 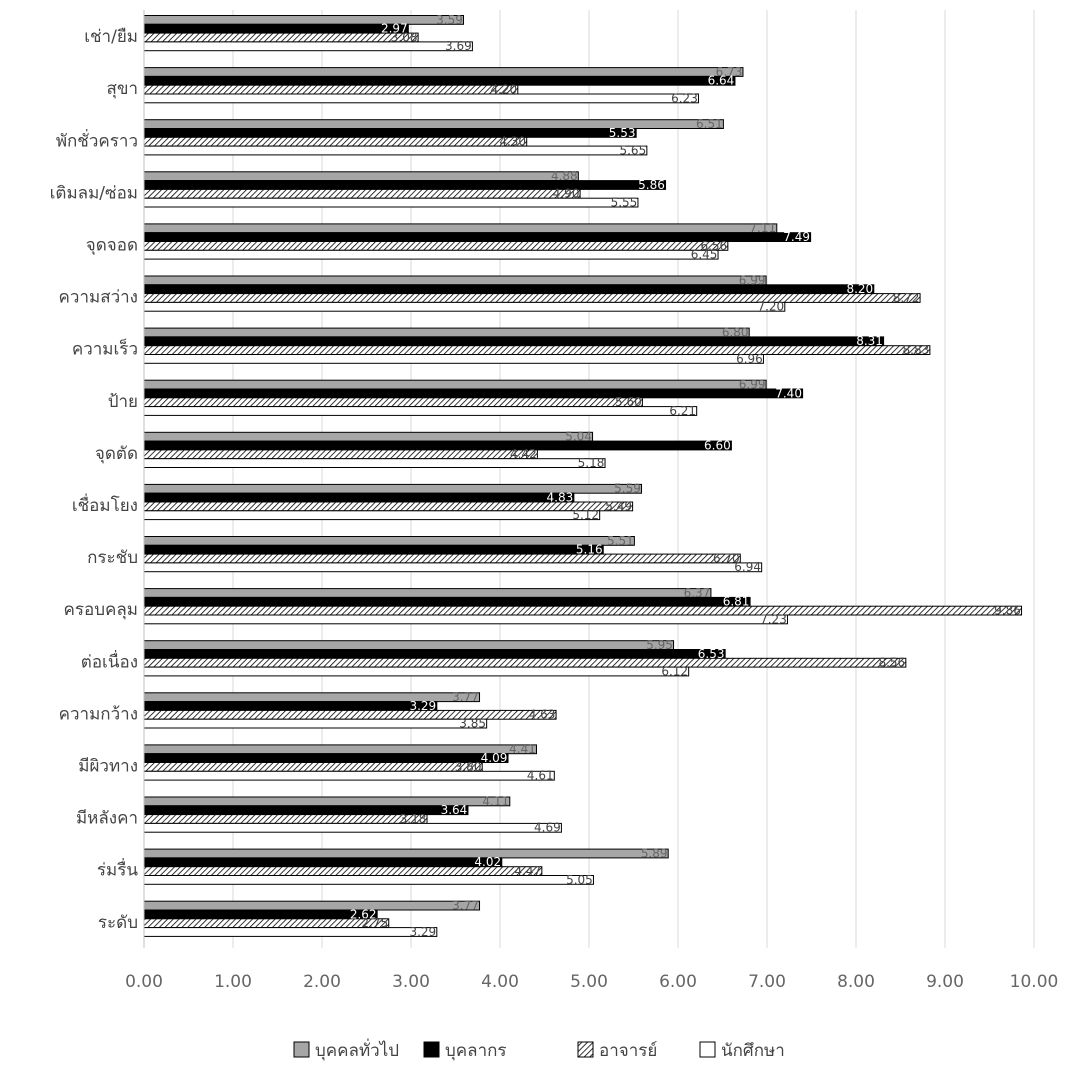 What do you see at coordinates (540, 776) in the screenshot?
I see `data-label: 4.61` at bounding box center [540, 776].